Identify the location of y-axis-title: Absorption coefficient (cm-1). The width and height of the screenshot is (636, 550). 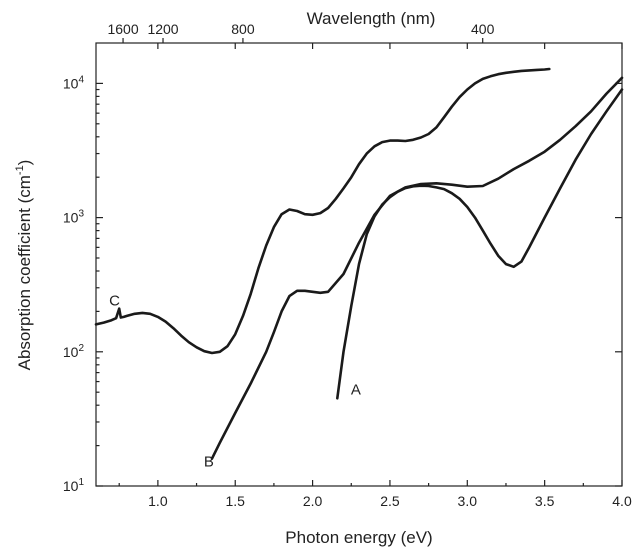
(24, 265).